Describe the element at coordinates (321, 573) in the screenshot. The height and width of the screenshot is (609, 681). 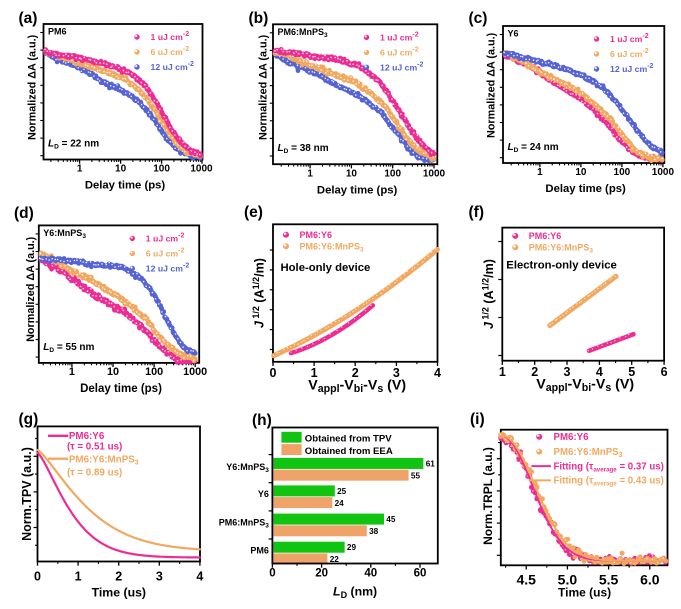
I see `svg-text: 20` at that location.